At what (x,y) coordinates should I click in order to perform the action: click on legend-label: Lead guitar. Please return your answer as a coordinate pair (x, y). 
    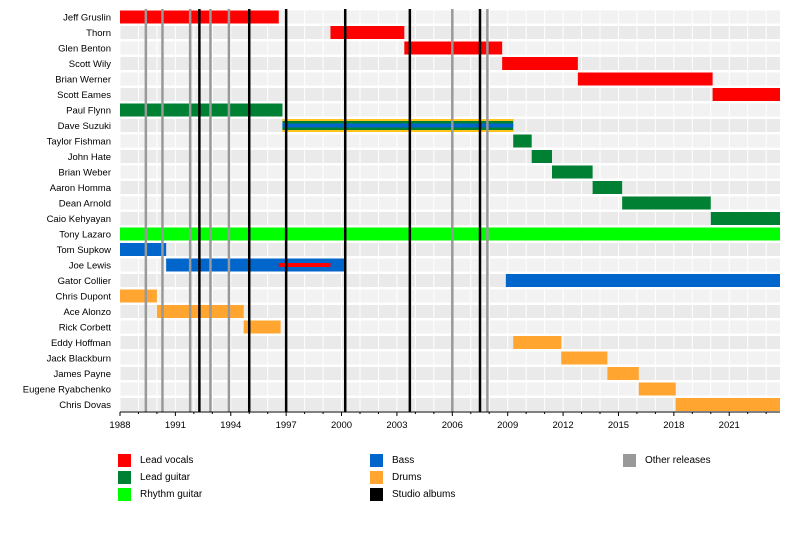
    Looking at the image, I should click on (165, 477).